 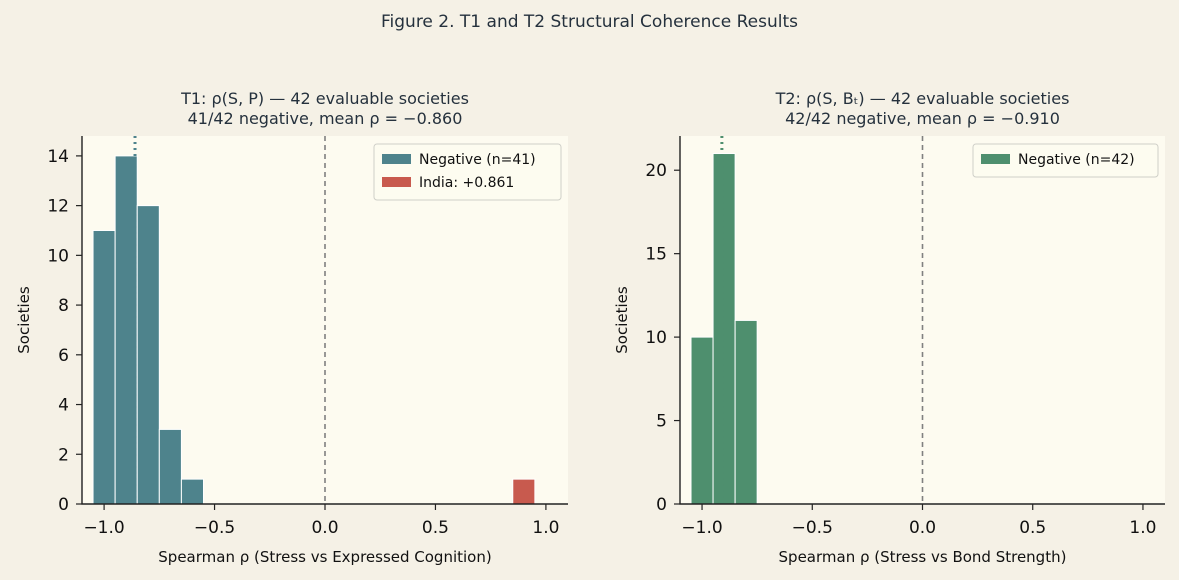 What do you see at coordinates (622, 320) in the screenshot?
I see `panel-t2-ylabel: Societies` at bounding box center [622, 320].